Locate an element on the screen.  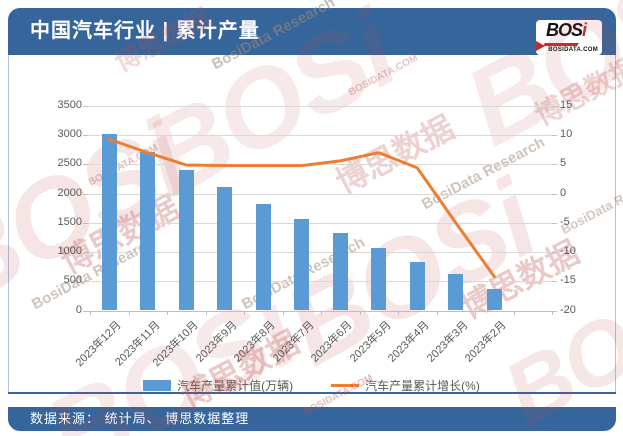
logo-swoosh-decoration is located at coordinates (561, 44).